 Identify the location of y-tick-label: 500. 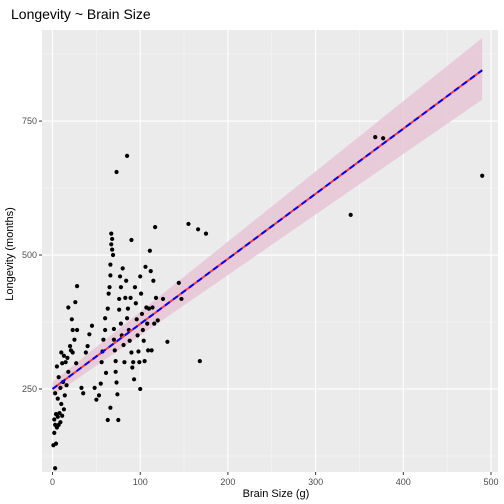
(29, 255).